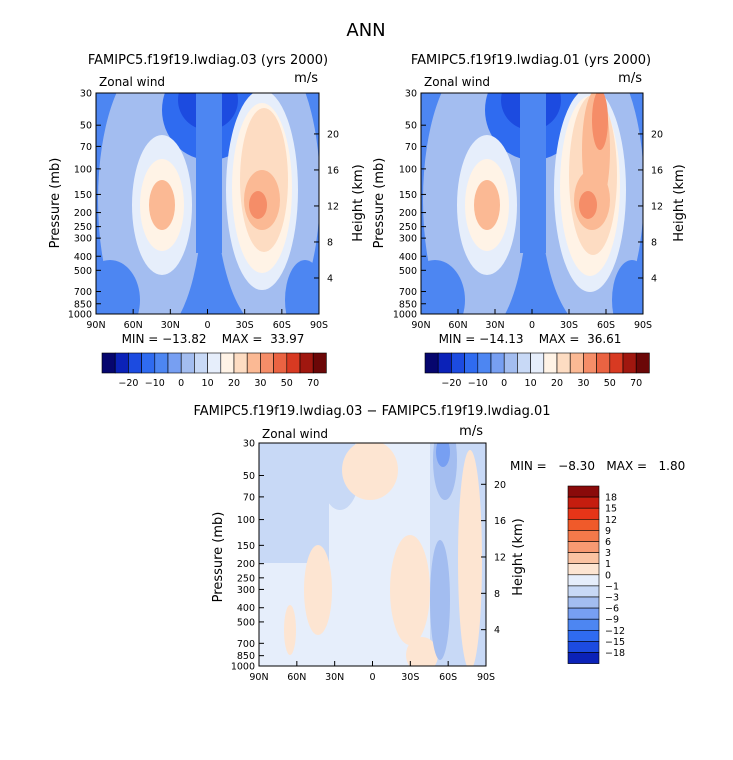 The width and height of the screenshot is (733, 760). What do you see at coordinates (306, 78) in the screenshot?
I see `panel-1-units: m/s` at bounding box center [306, 78].